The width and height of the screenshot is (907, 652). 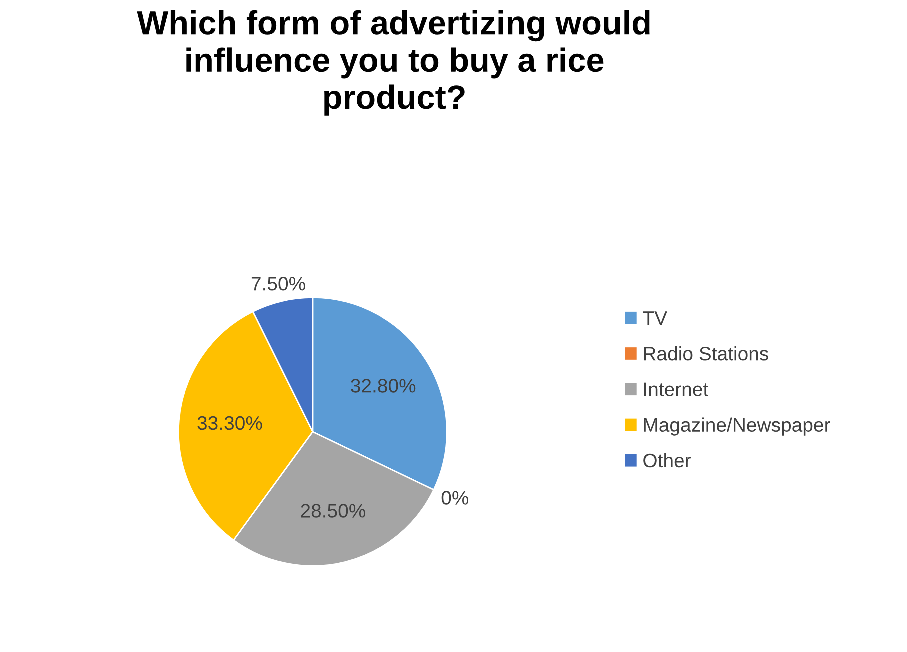 I want to click on data-label: 28.50%, so click(x=333, y=511).